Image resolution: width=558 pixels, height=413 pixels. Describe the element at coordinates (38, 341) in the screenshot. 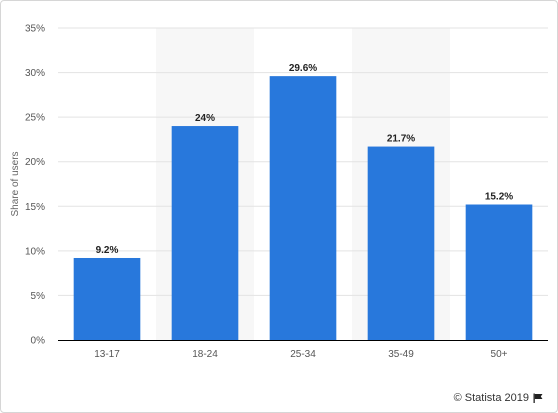

I see `y-tick-label: 0%` at that location.